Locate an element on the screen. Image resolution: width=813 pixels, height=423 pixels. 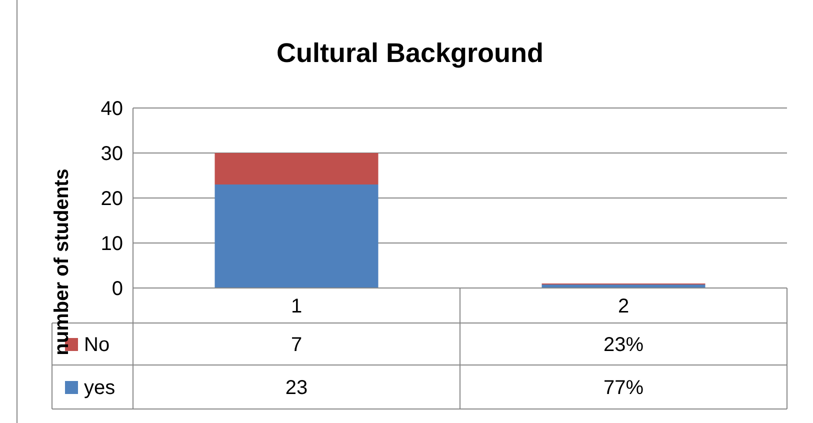
legend-label: yes is located at coordinates (100, 388).